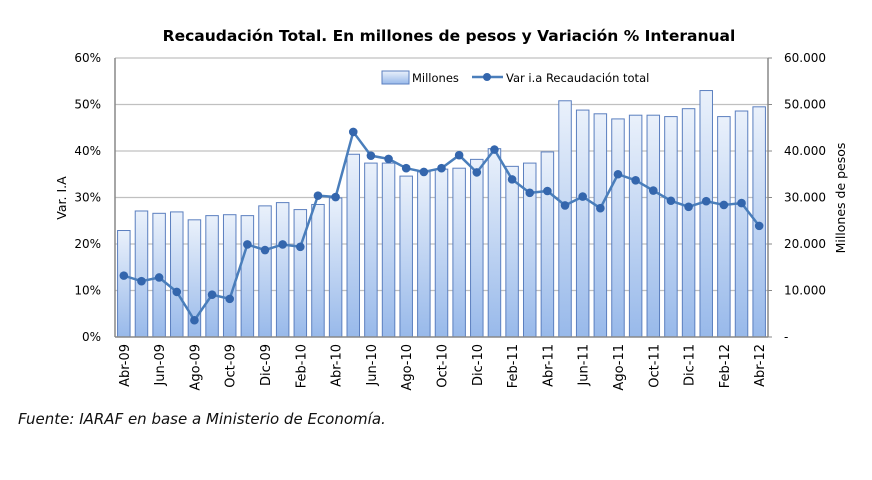 The image size is (872, 480). Describe the element at coordinates (266, 365) in the screenshot. I see `x-tick-label: Dic-09` at that location.